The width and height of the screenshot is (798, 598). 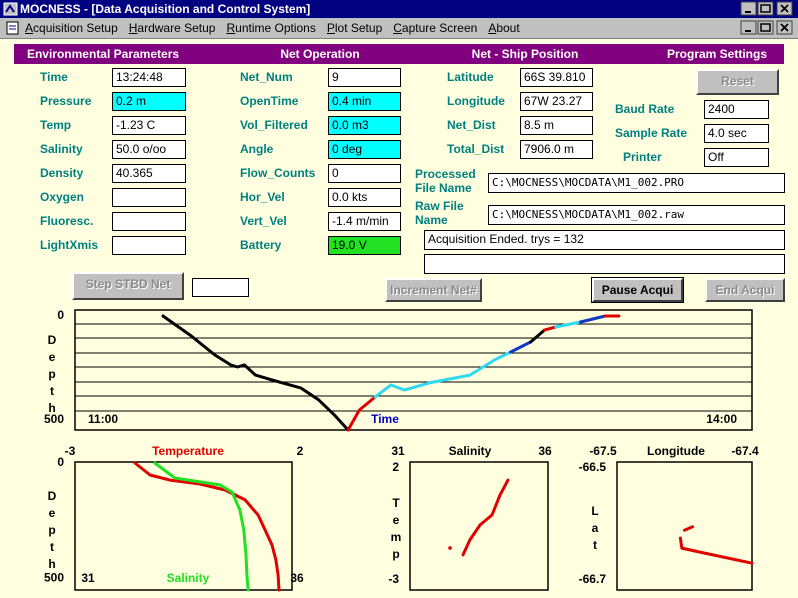 I want to click on field-label: OpenTime, so click(x=269, y=101).